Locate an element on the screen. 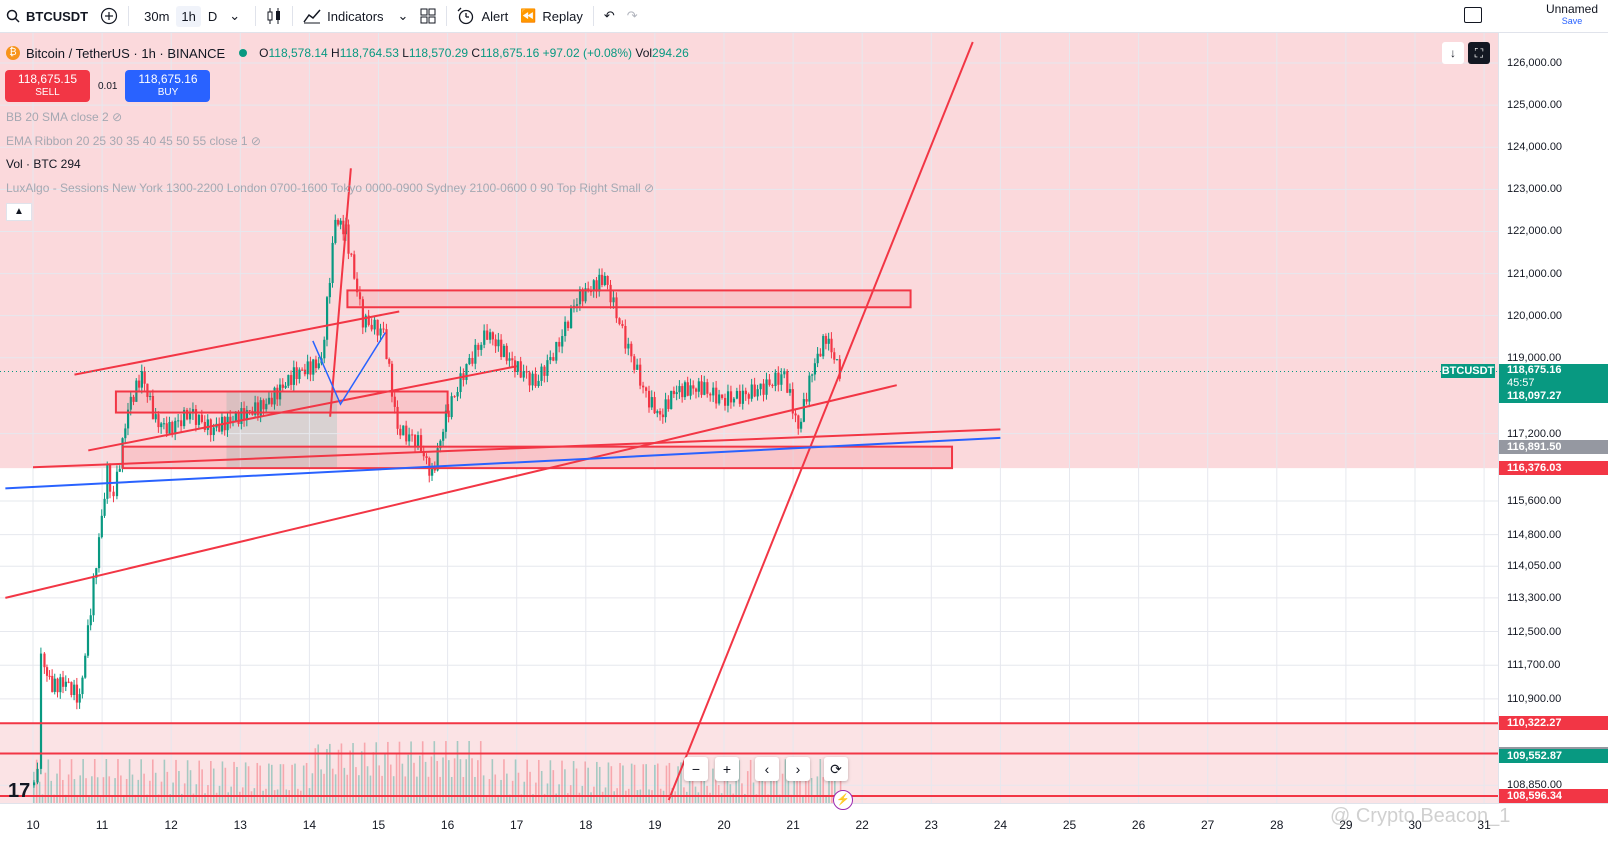 The width and height of the screenshot is (1608, 864). compare-button is located at coordinates (109, 16).